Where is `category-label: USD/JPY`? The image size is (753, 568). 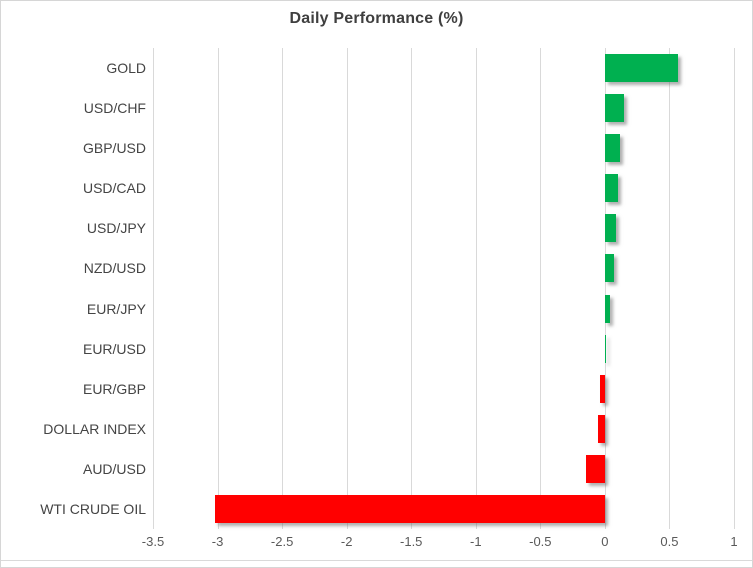
category-label: USD/JPY is located at coordinates (116, 228).